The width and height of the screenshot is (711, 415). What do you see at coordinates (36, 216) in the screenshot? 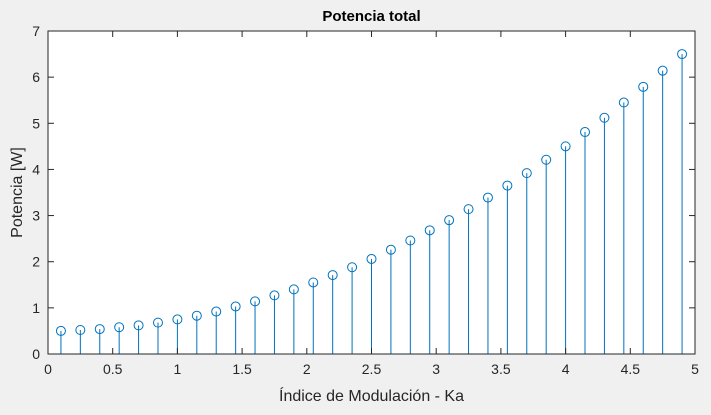
I see `y-tick-label: 3` at bounding box center [36, 216].